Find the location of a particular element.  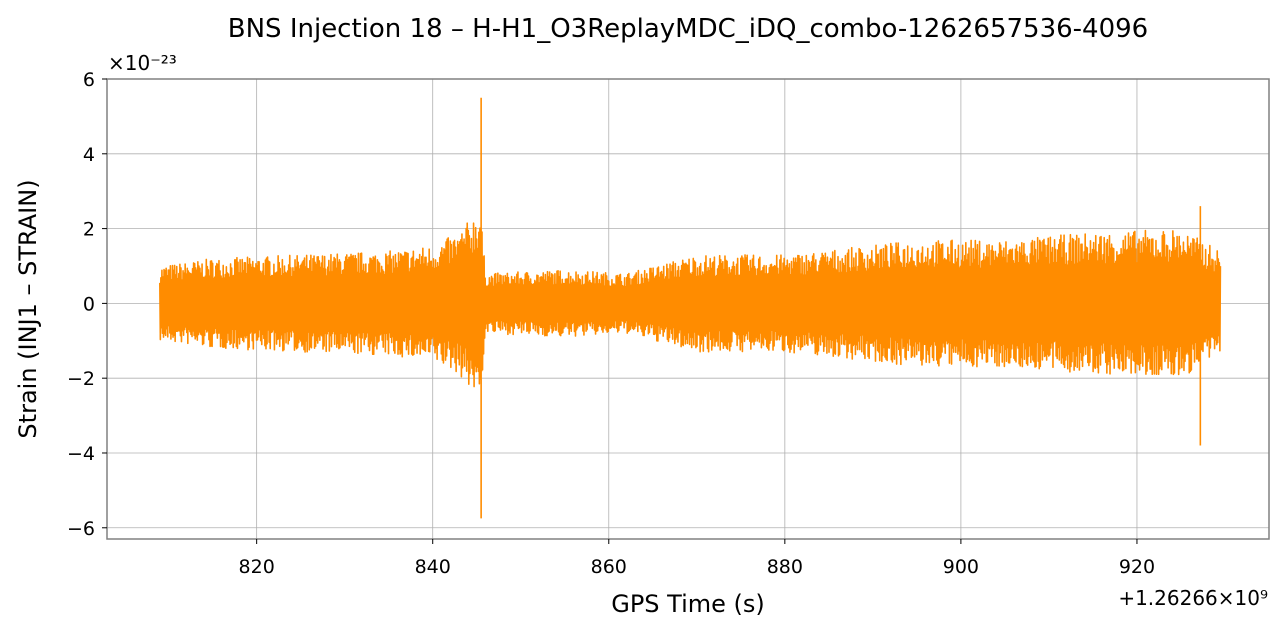

y-tick-label: 4 is located at coordinates (89, 155).